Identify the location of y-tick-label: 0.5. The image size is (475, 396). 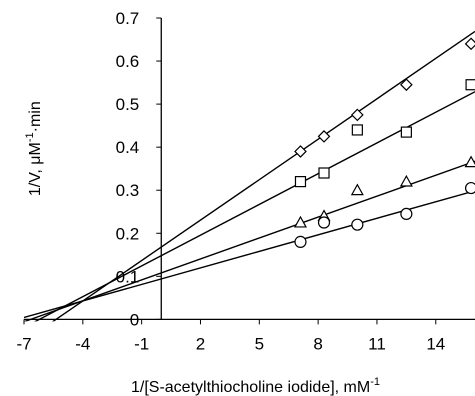
(128, 104).